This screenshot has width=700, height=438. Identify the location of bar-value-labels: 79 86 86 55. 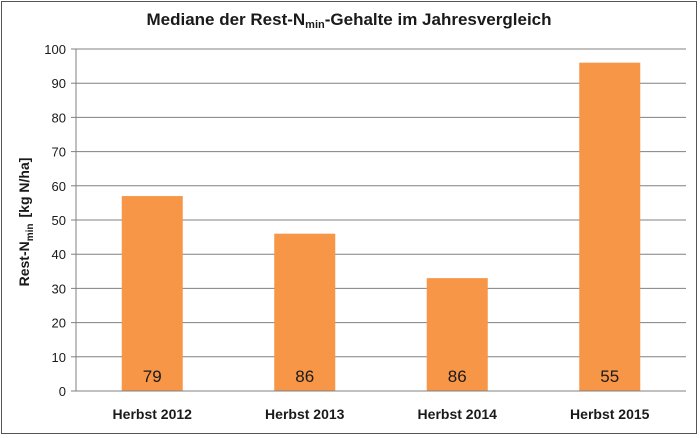
(381, 376).